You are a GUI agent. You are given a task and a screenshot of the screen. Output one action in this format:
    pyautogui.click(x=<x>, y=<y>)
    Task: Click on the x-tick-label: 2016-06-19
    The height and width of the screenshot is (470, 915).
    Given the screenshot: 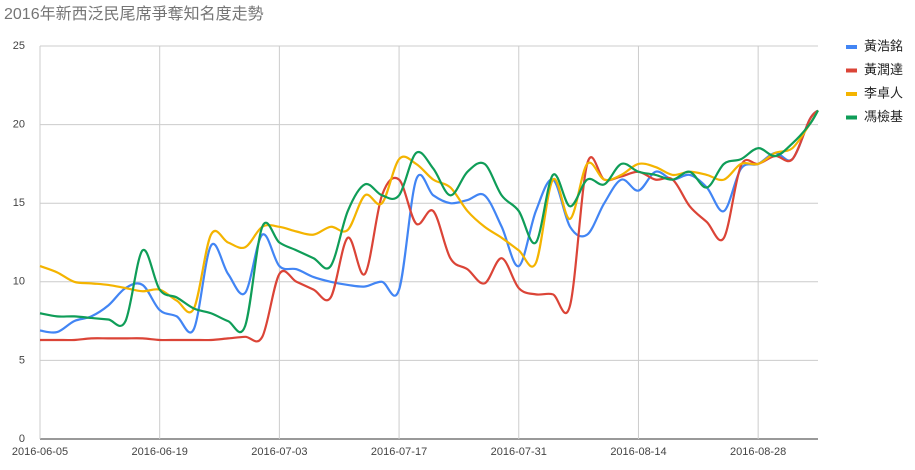 What is the action you would take?
    pyautogui.click(x=160, y=452)
    